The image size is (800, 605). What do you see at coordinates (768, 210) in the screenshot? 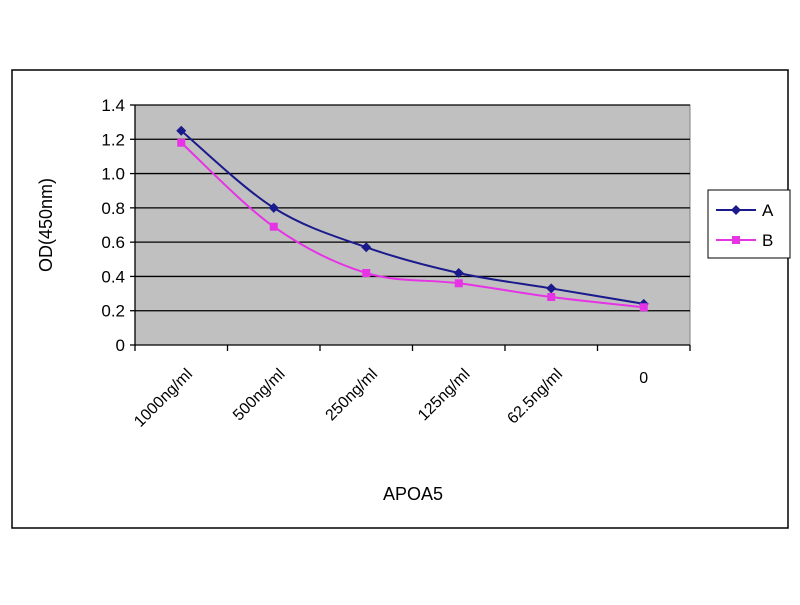
I see `legend-label: A` at bounding box center [768, 210].